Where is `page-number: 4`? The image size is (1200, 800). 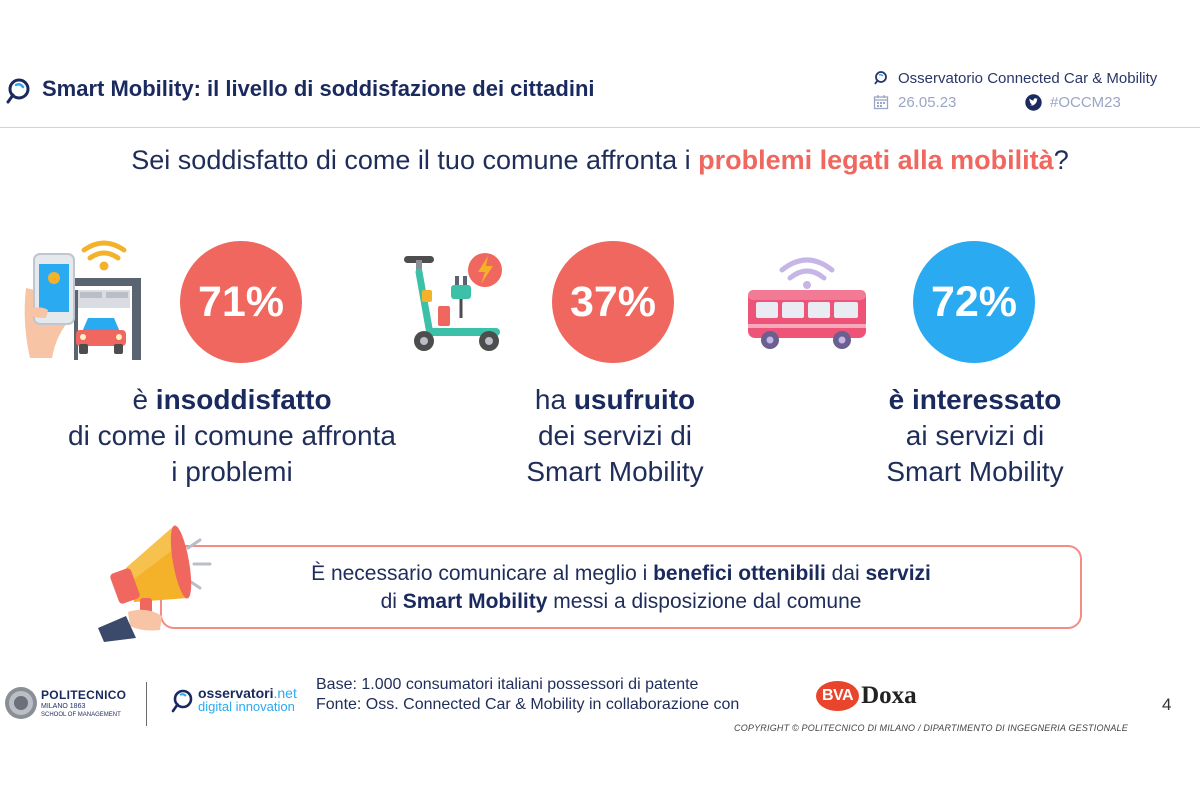 page-number: 4 is located at coordinates (1167, 704).